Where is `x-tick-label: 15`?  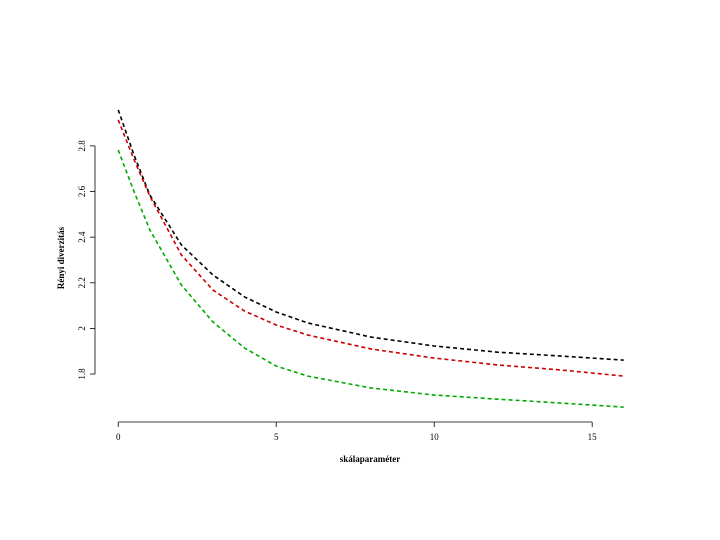 x-tick-label: 15 is located at coordinates (593, 437).